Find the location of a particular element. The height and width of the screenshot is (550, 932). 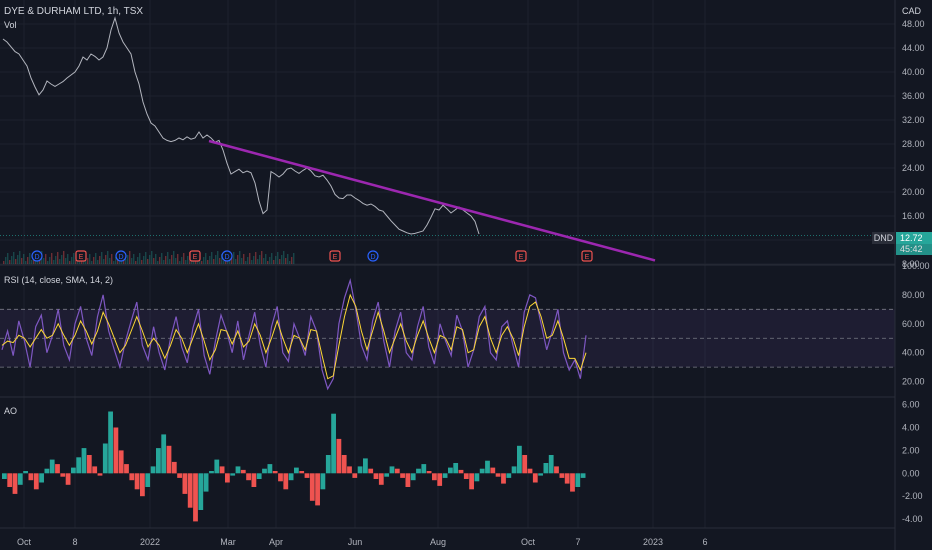

time-axis-label: Mar is located at coordinates (228, 542).